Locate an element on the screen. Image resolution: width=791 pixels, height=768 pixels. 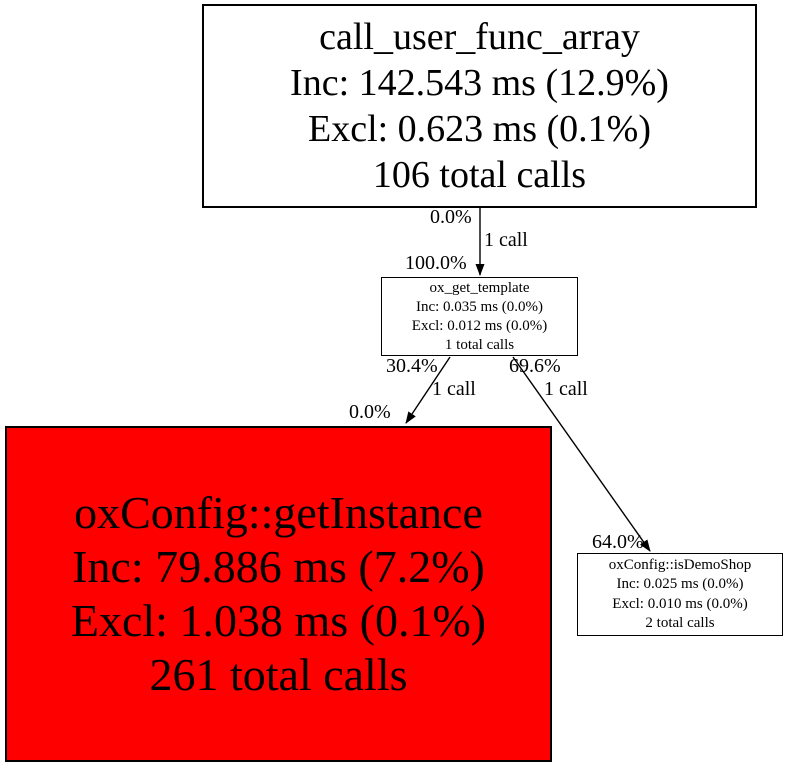
edge-template-to-getinstance is located at coordinates (428, 390).